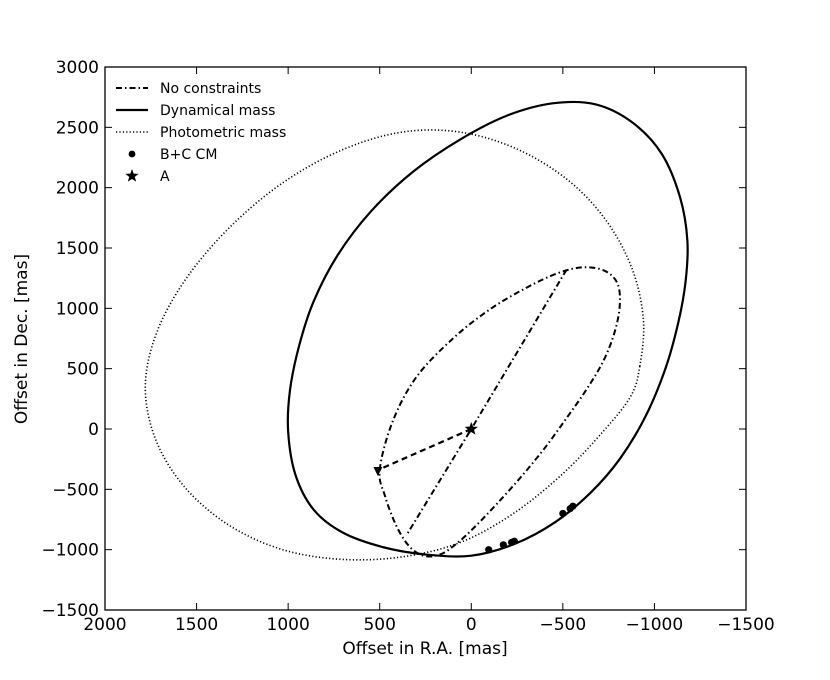  I want to click on legend-entry: Photometric mass, so click(201, 133).